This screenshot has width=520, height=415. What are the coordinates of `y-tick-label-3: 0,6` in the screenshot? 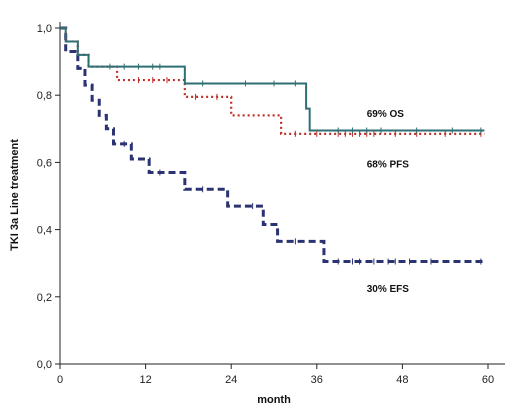 It's located at (44, 163).